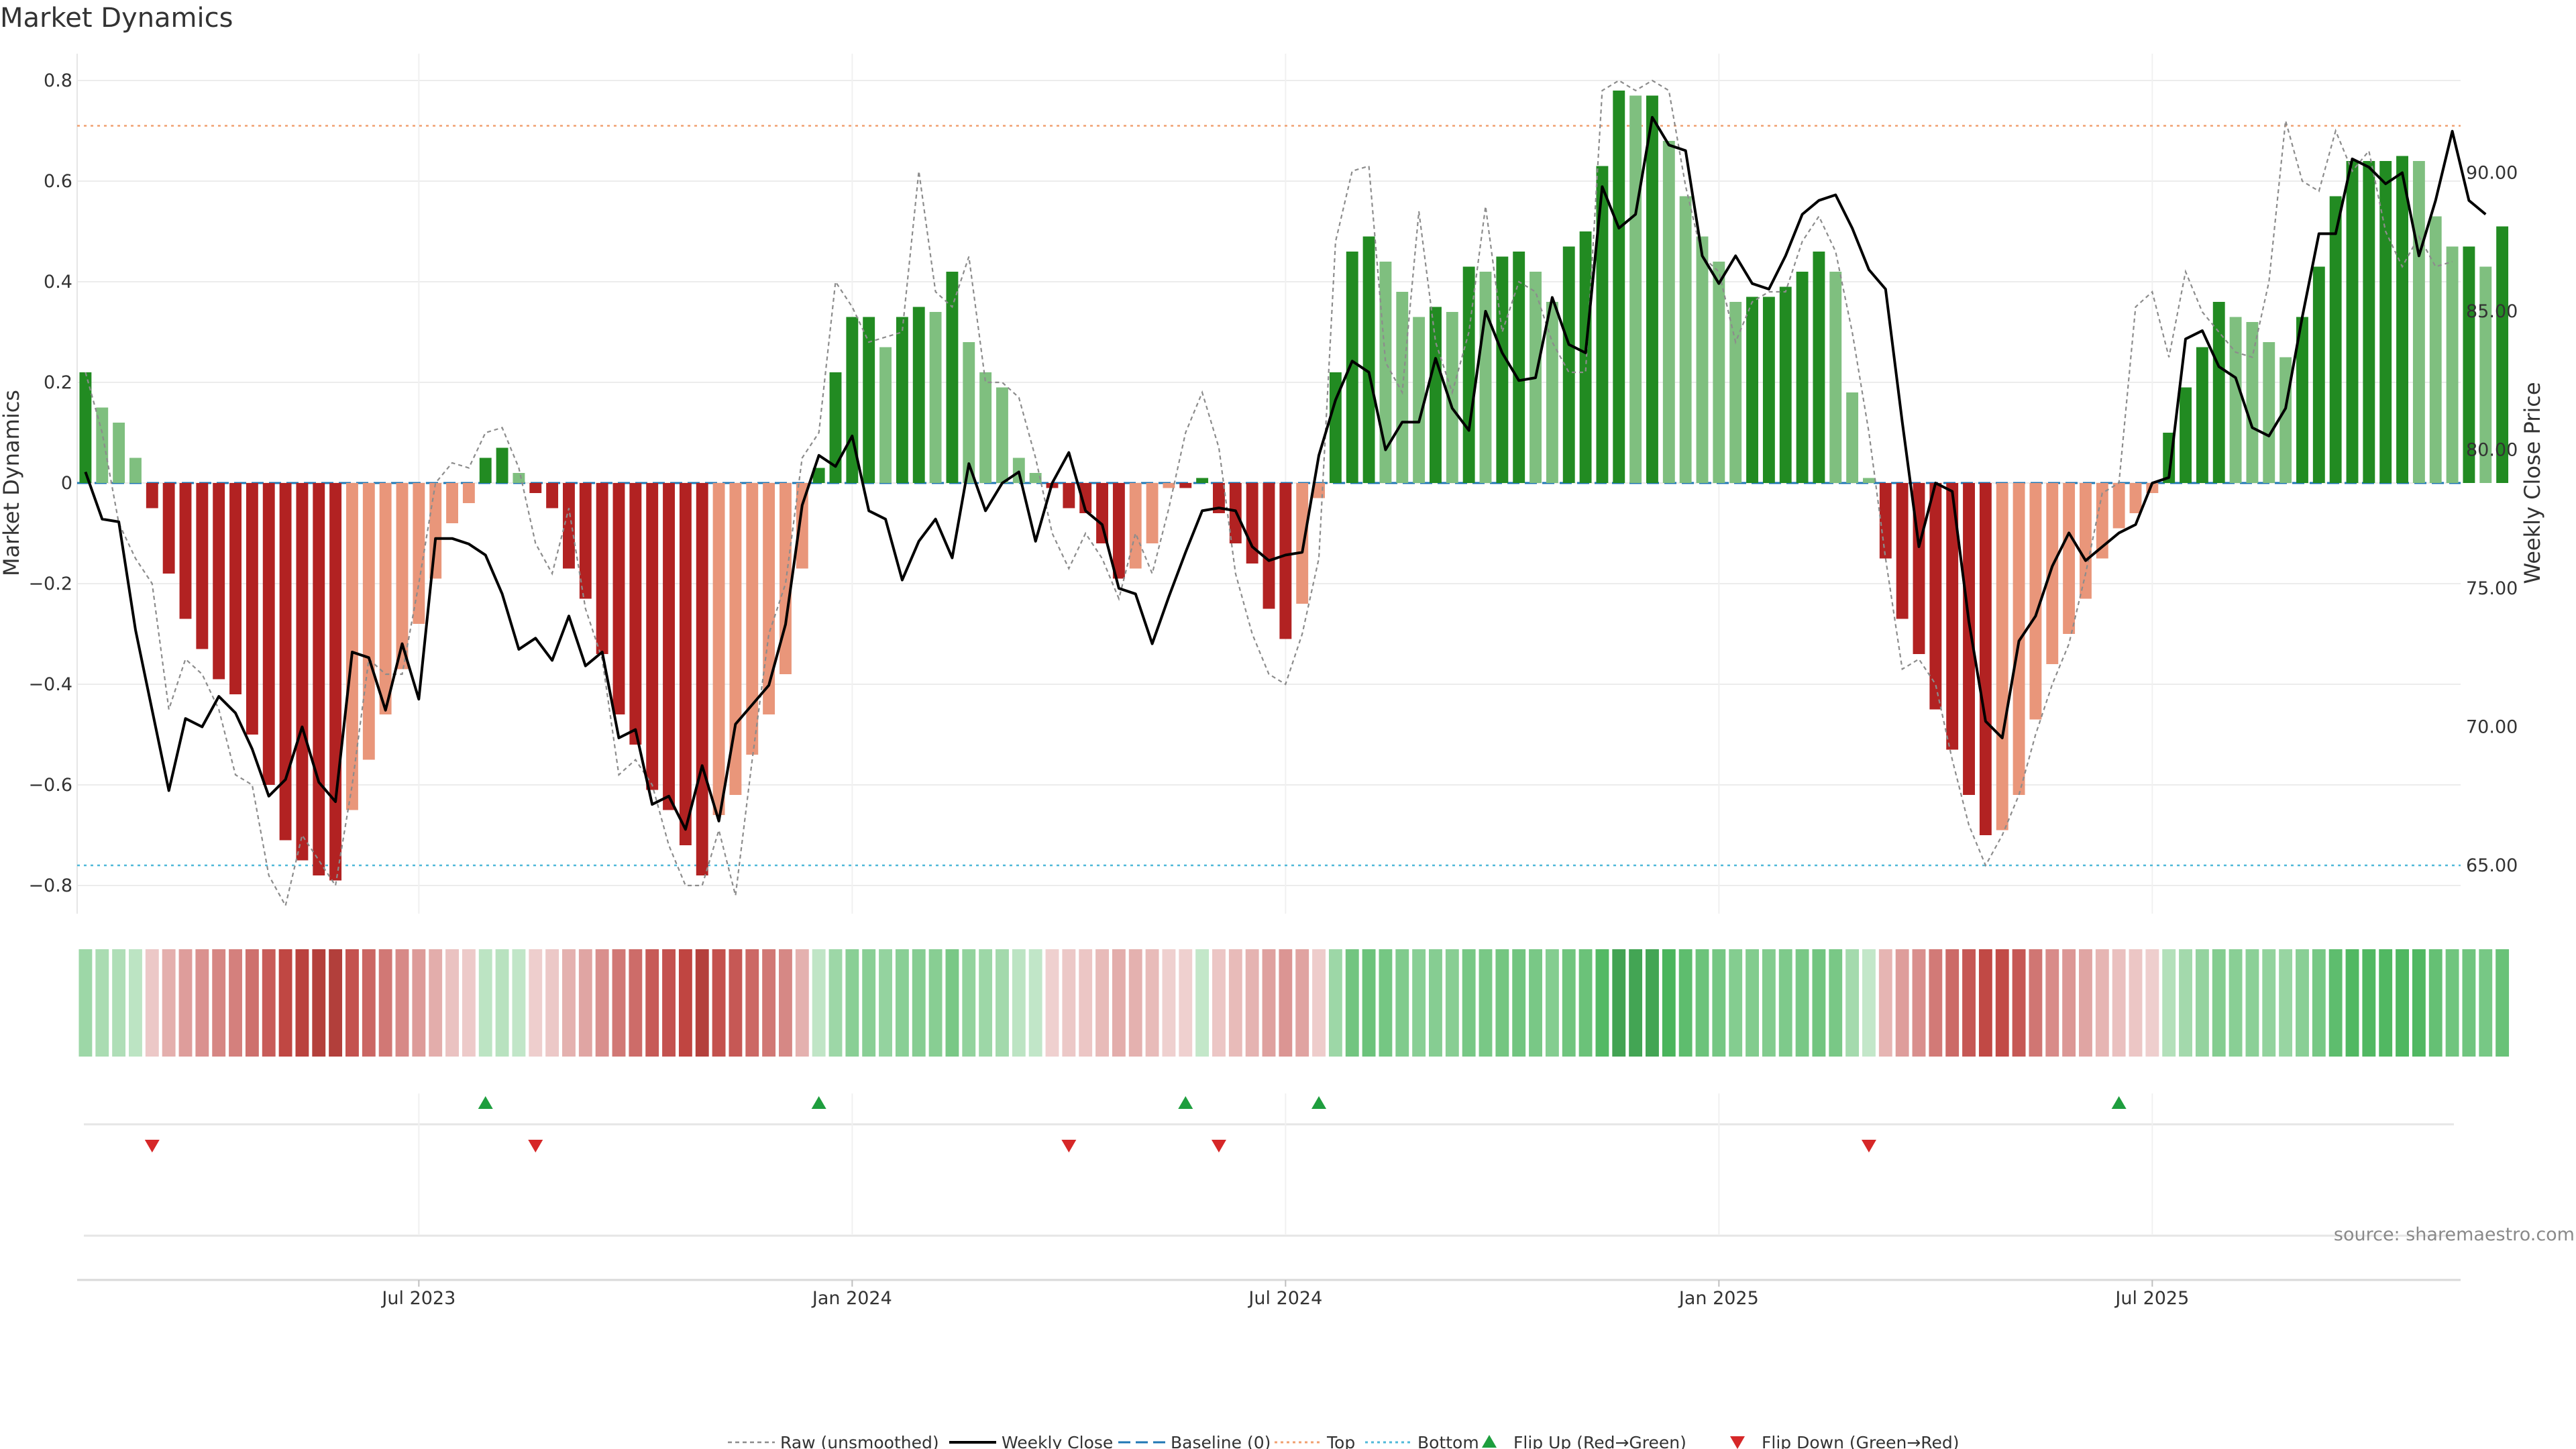 Image resolution: width=2576 pixels, height=1449 pixels. I want to click on svg-text: Weekly Close, so click(1057, 1441).